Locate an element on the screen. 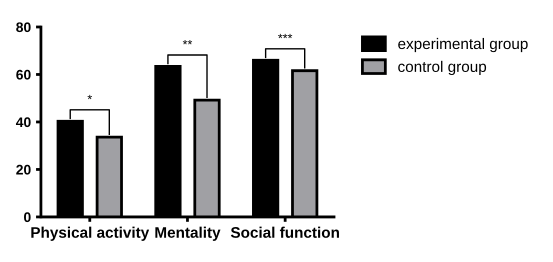 This screenshot has width=553, height=262. x-tick-label: Physical activity is located at coordinates (90, 233).